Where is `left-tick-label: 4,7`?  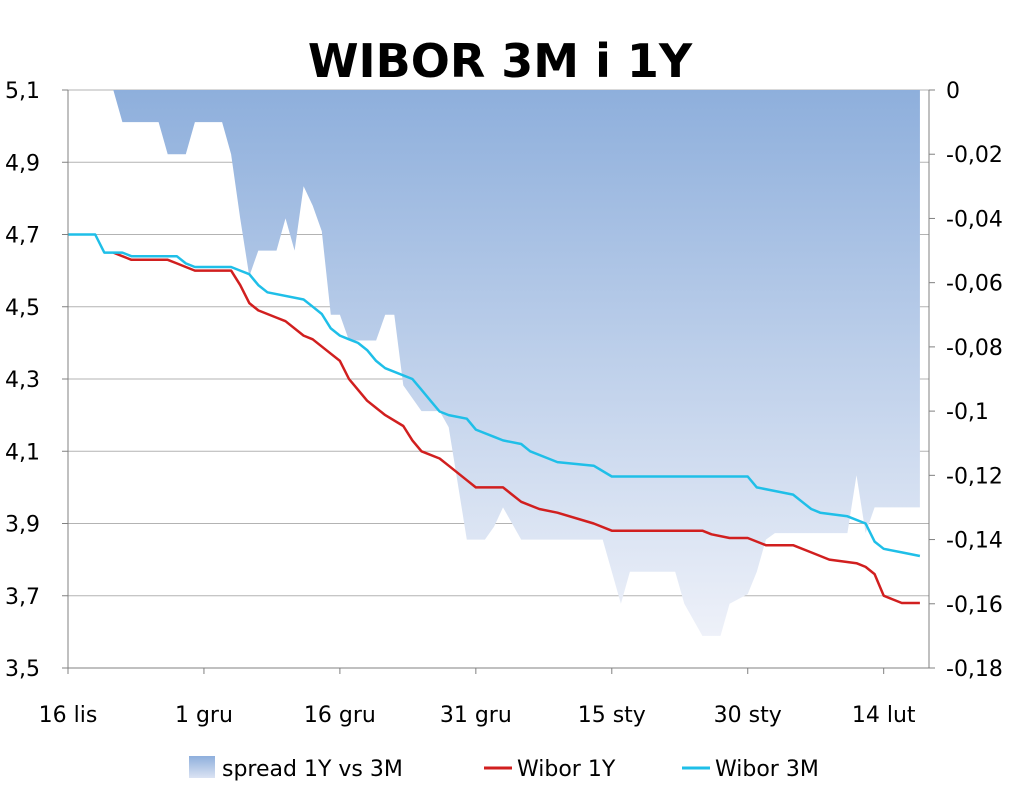 left-tick-label: 4,7 is located at coordinates (22, 236).